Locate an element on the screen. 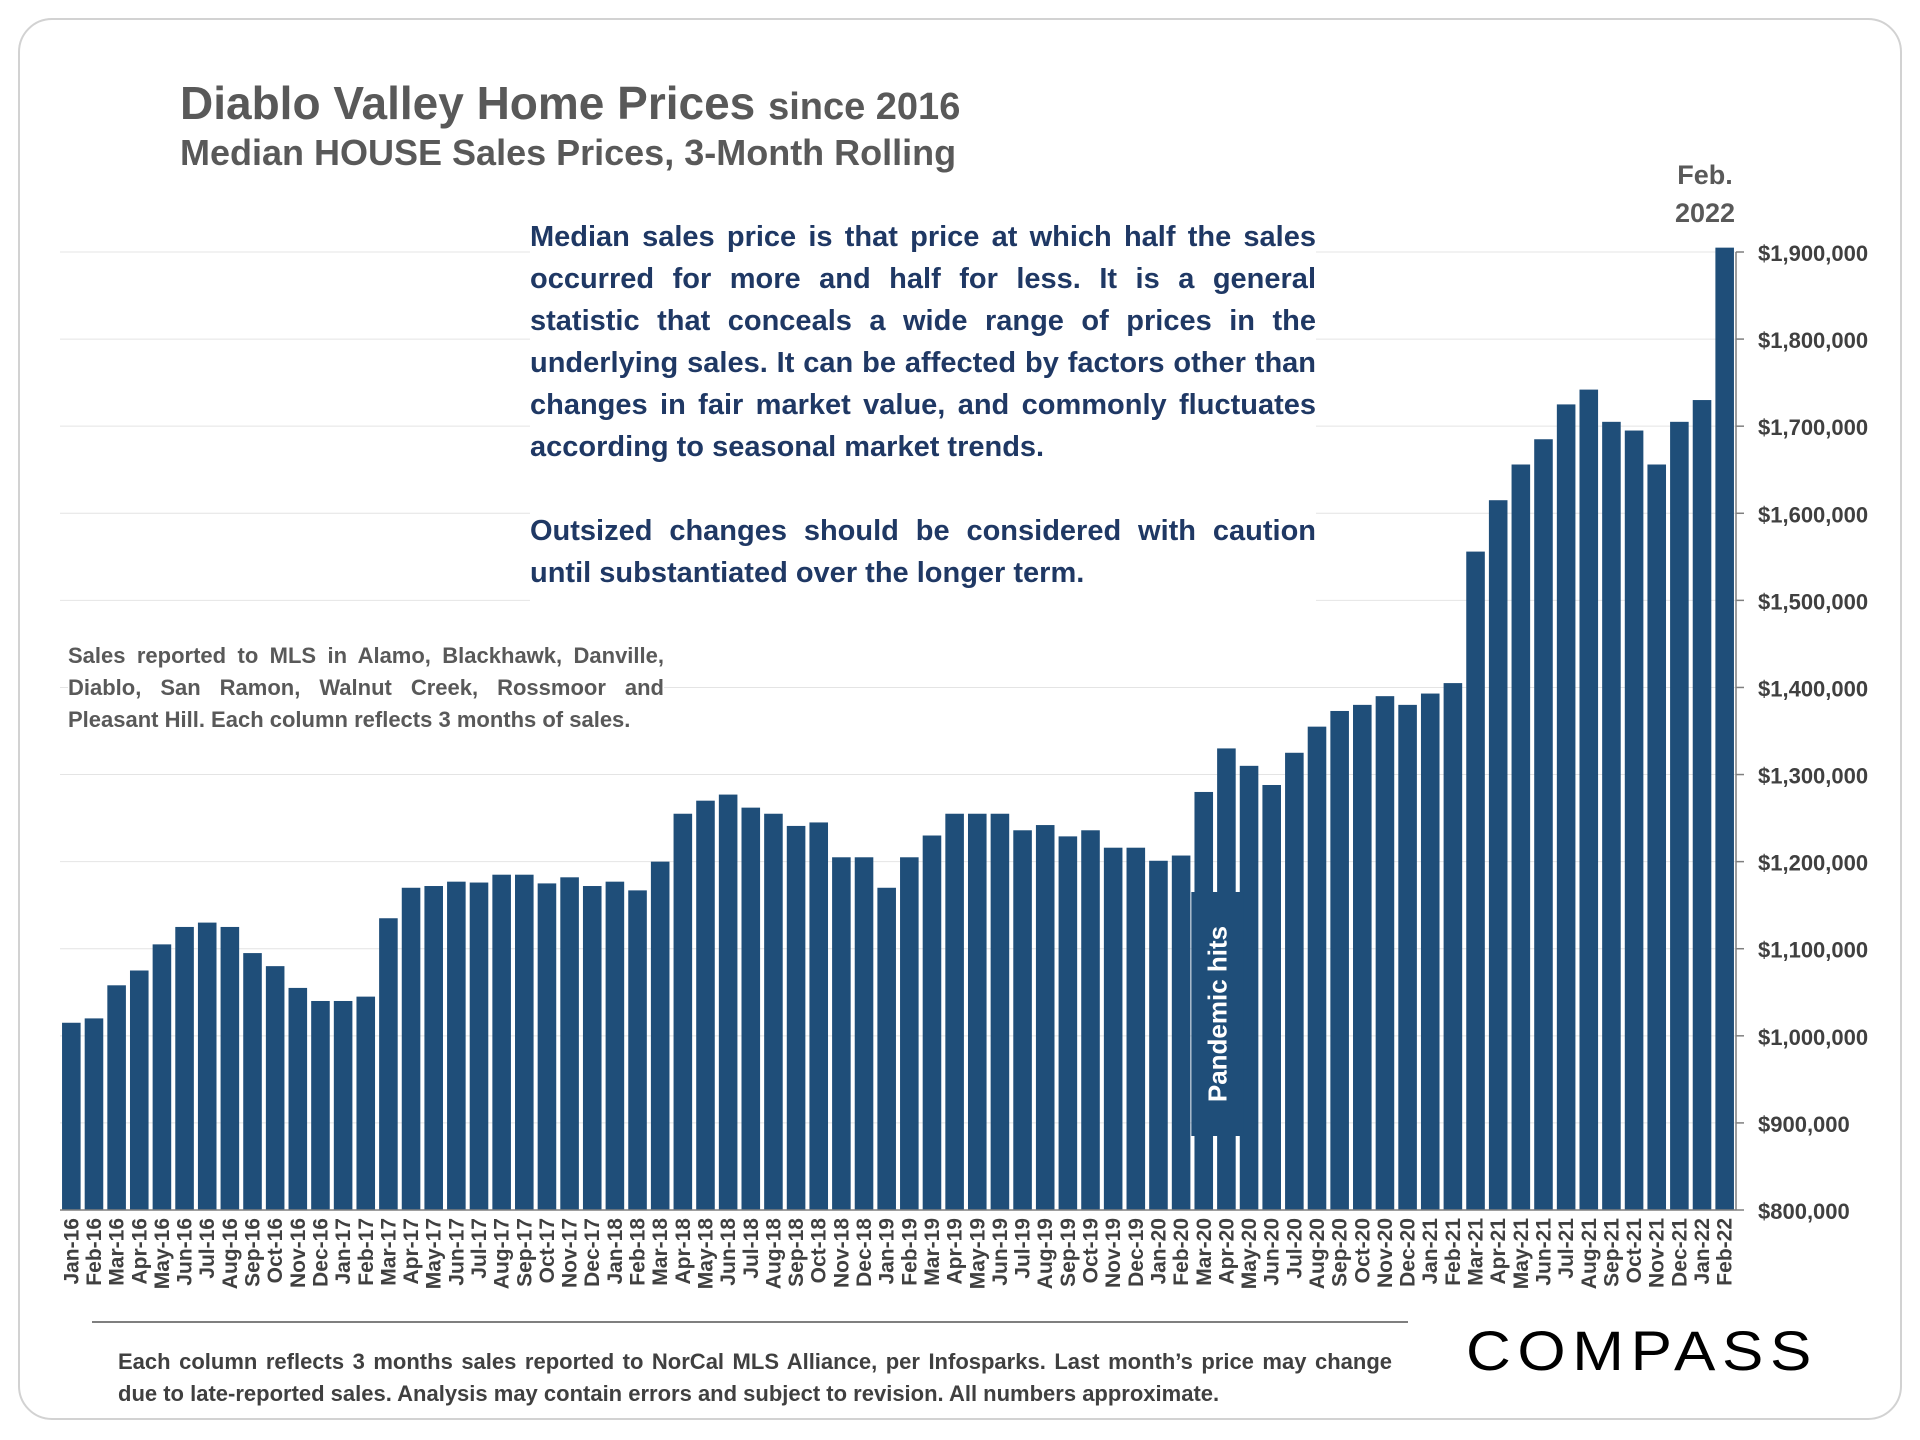 The height and width of the screenshot is (1440, 1920). x-tick-label: Apr-17 is located at coordinates (411, 1251).